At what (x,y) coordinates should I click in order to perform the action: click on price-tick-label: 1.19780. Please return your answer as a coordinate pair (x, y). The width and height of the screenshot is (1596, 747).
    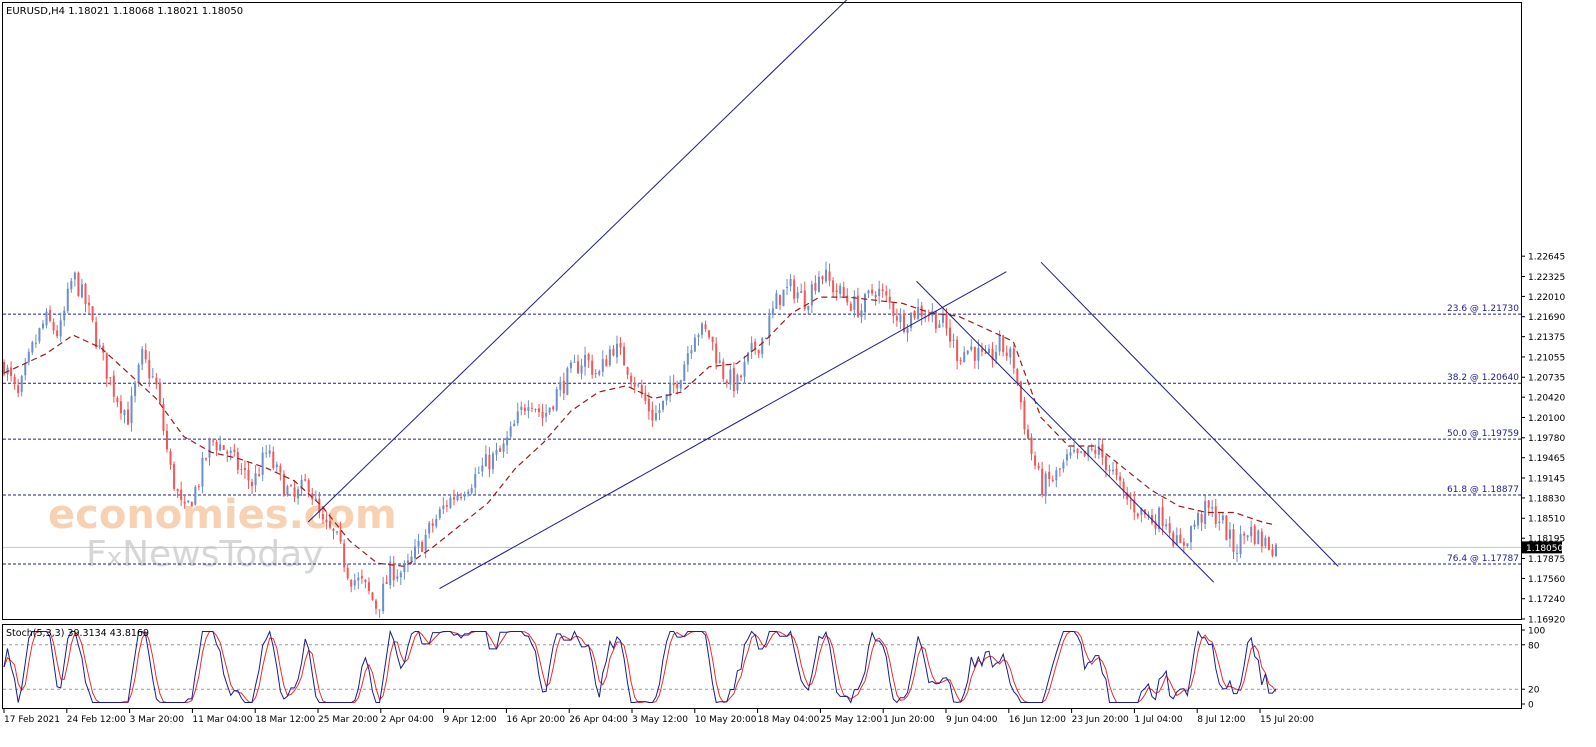
    Looking at the image, I should click on (1546, 439).